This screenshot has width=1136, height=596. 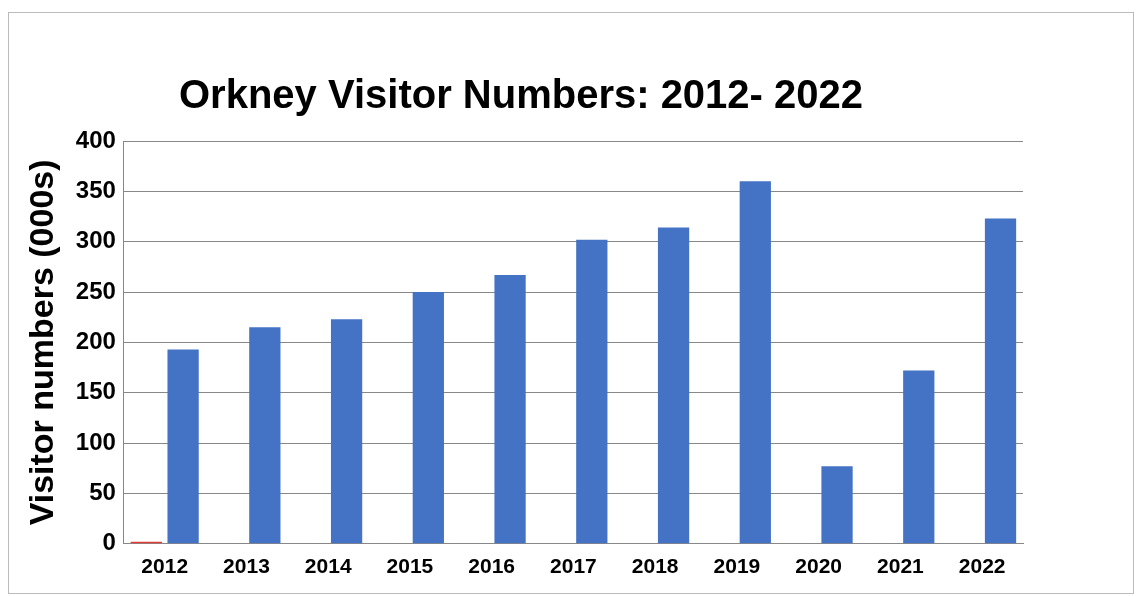 What do you see at coordinates (165, 566) in the screenshot?
I see `x-tick-label: 2012` at bounding box center [165, 566].